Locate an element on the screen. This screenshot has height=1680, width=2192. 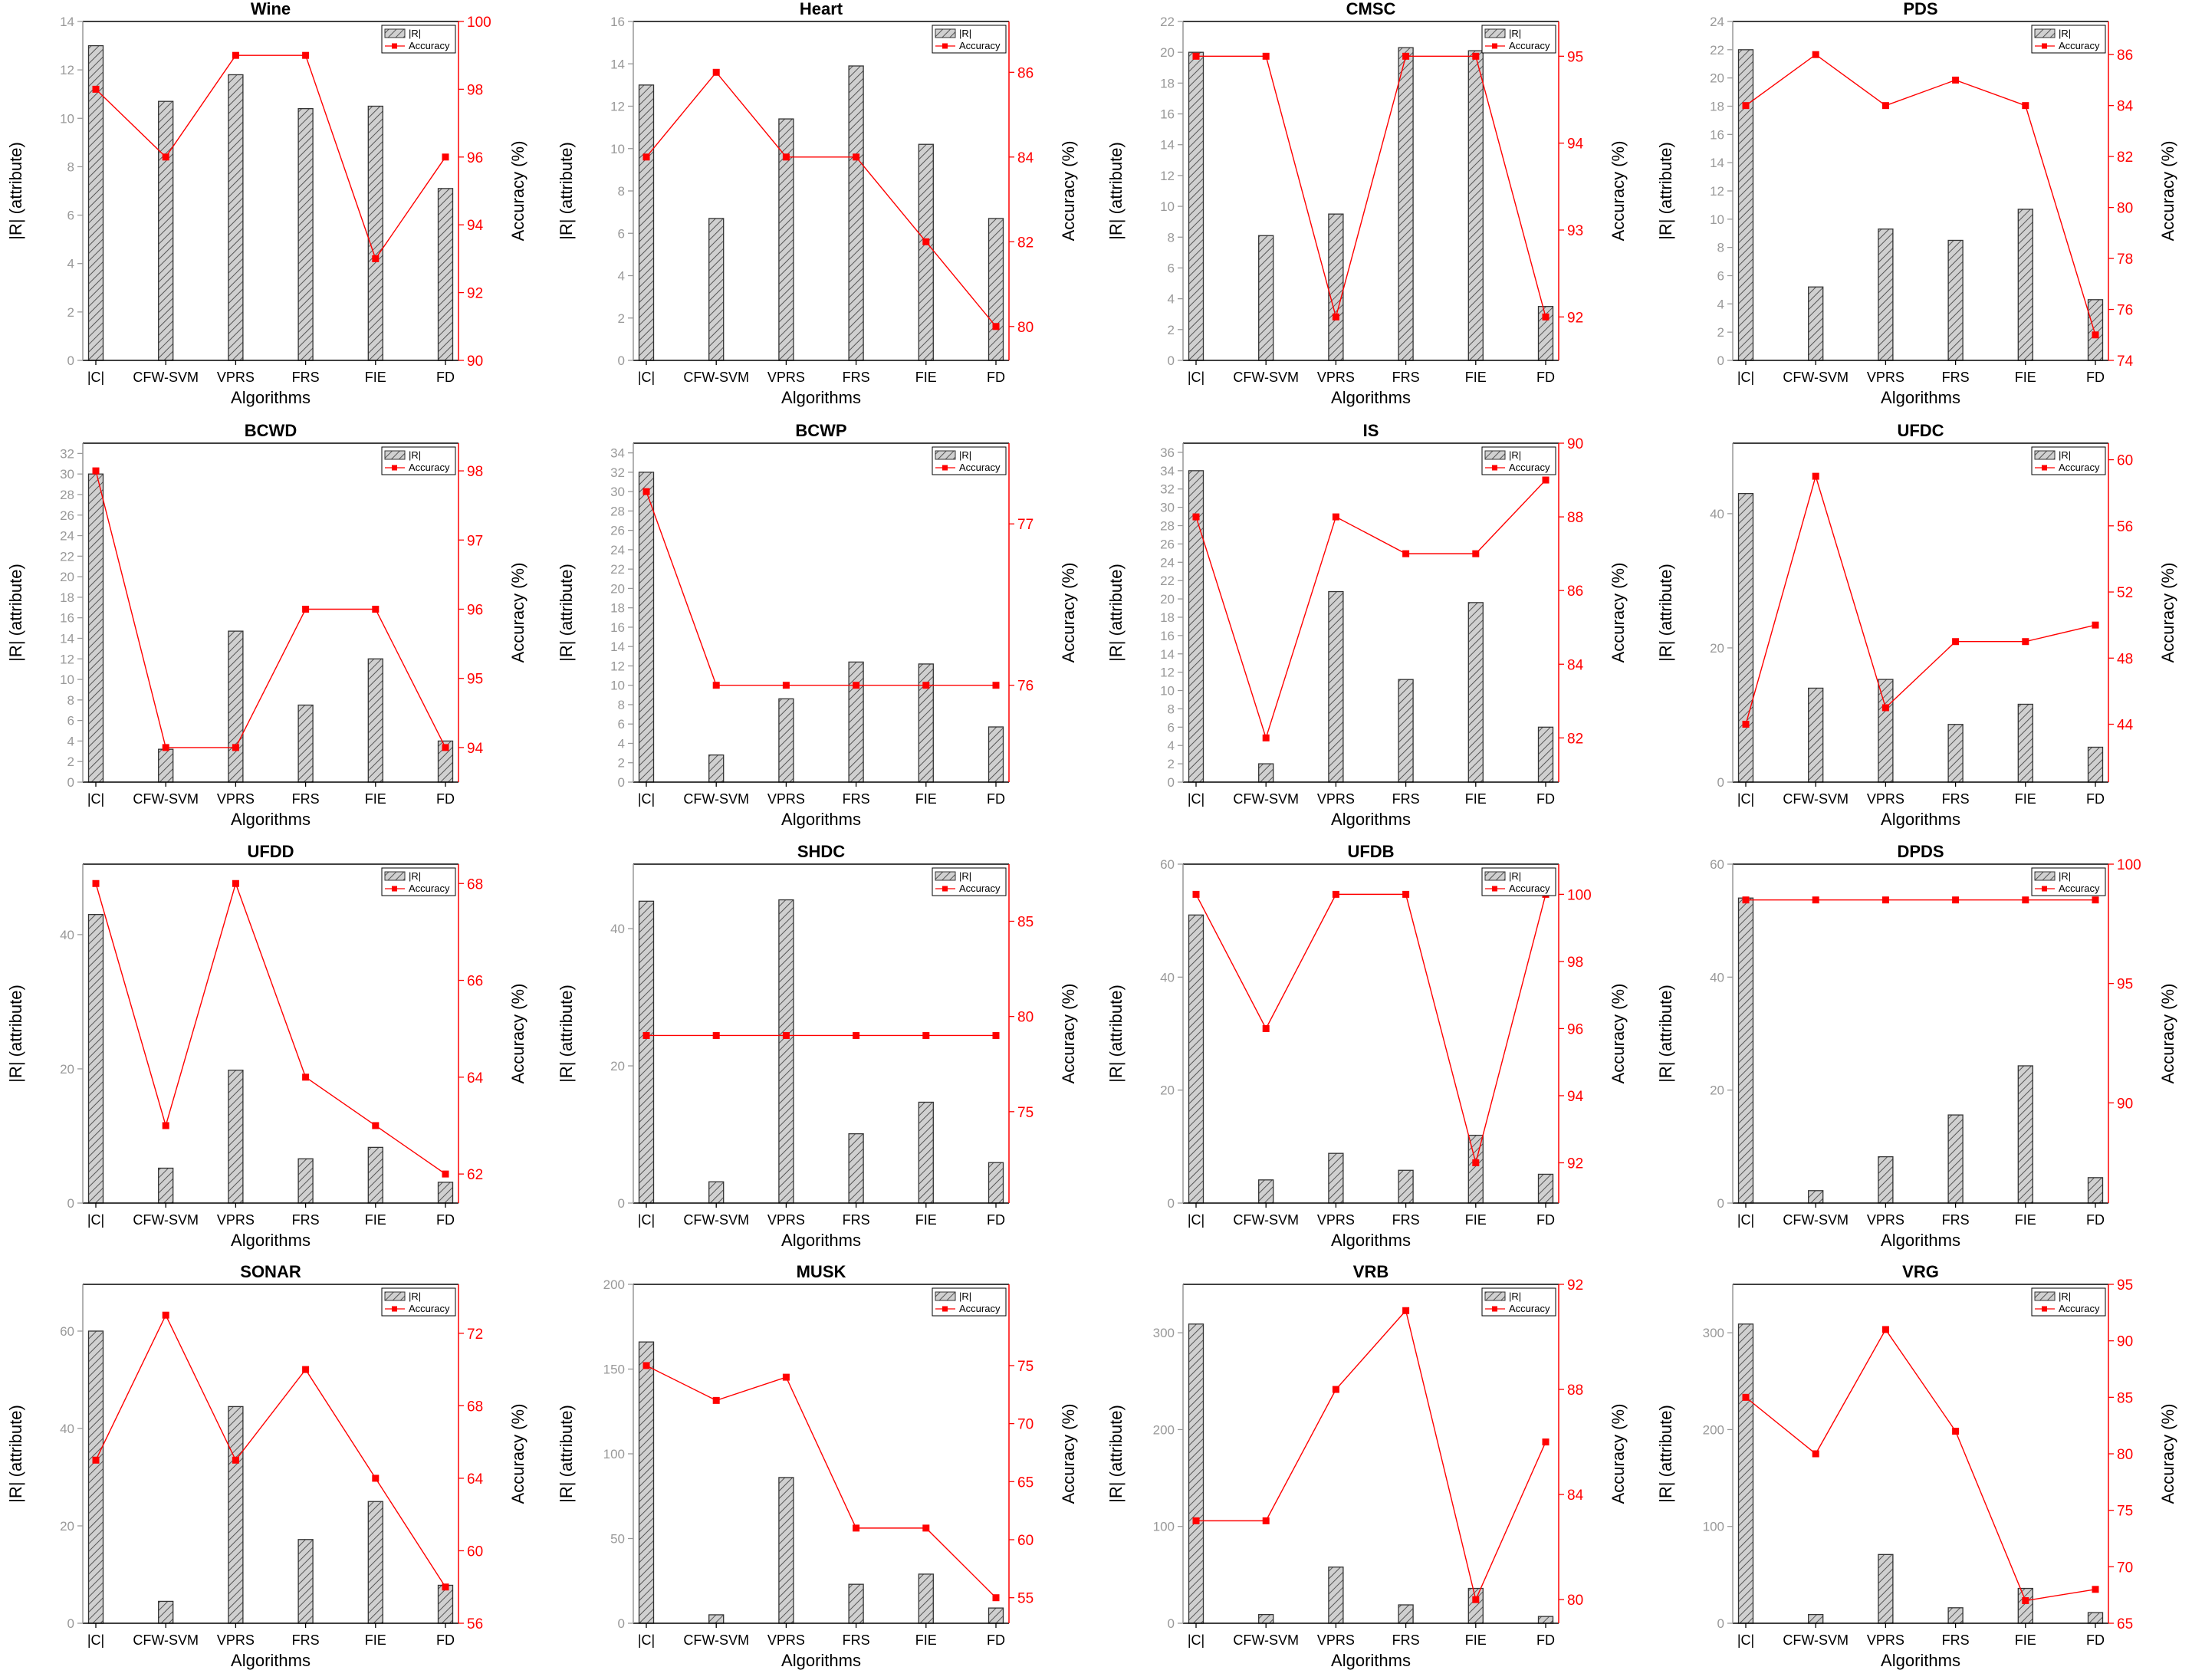
right-tick-label: 86 is located at coordinates (1575, 592).